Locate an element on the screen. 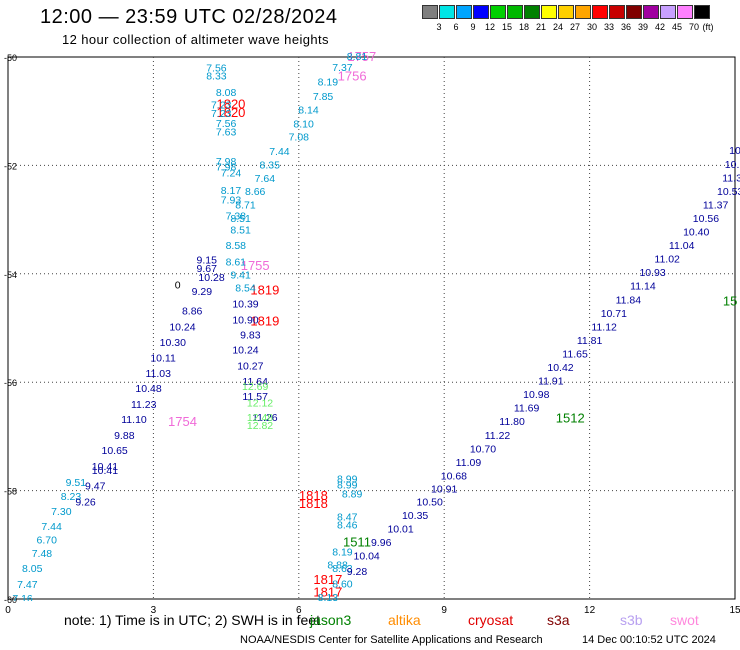  data-point-label: 11.14 is located at coordinates (643, 287).